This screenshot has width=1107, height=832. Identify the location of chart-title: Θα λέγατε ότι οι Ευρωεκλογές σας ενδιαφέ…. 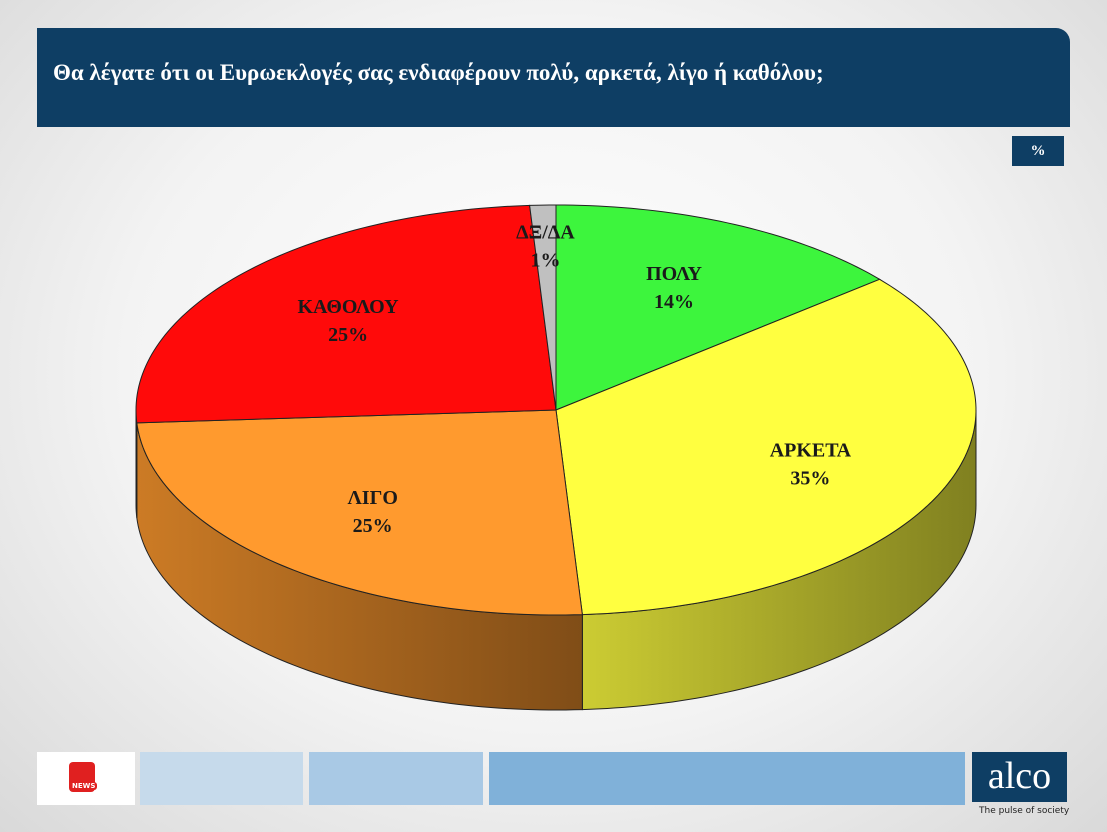
(438, 72).